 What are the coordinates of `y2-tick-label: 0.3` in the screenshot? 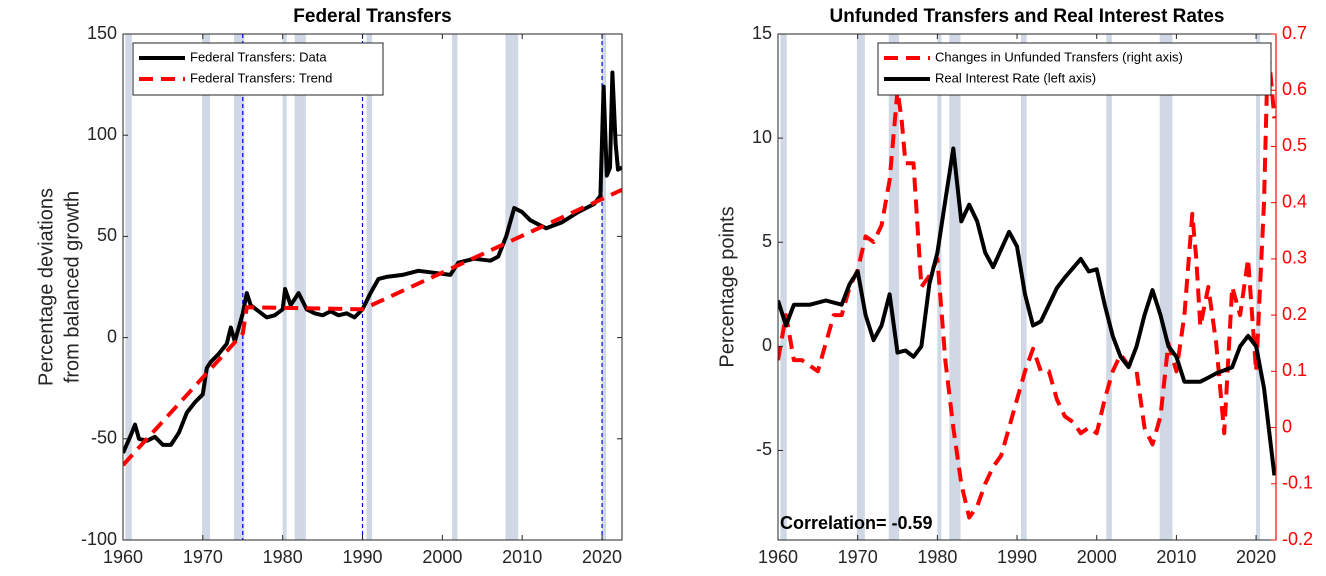 It's located at (1294, 258).